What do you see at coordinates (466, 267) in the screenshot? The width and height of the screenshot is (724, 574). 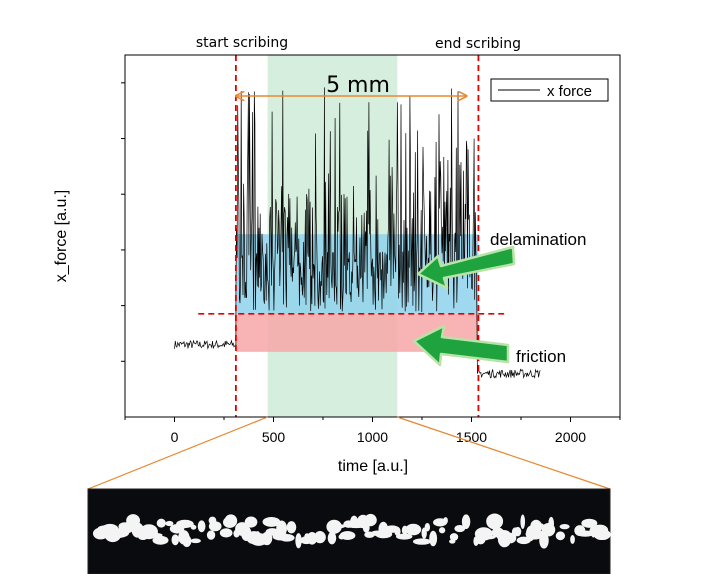 I see `delamination-arrow` at bounding box center [466, 267].